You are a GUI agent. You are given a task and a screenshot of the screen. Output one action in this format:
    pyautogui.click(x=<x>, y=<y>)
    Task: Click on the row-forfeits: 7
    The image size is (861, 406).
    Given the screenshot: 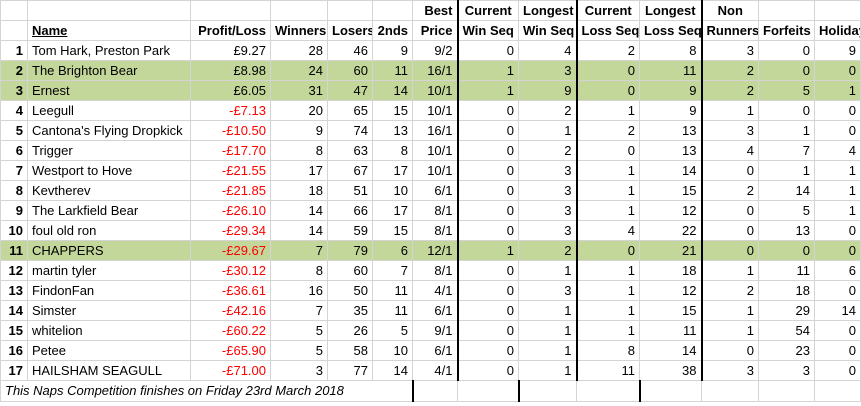 What is the action you would take?
    pyautogui.click(x=786, y=150)
    